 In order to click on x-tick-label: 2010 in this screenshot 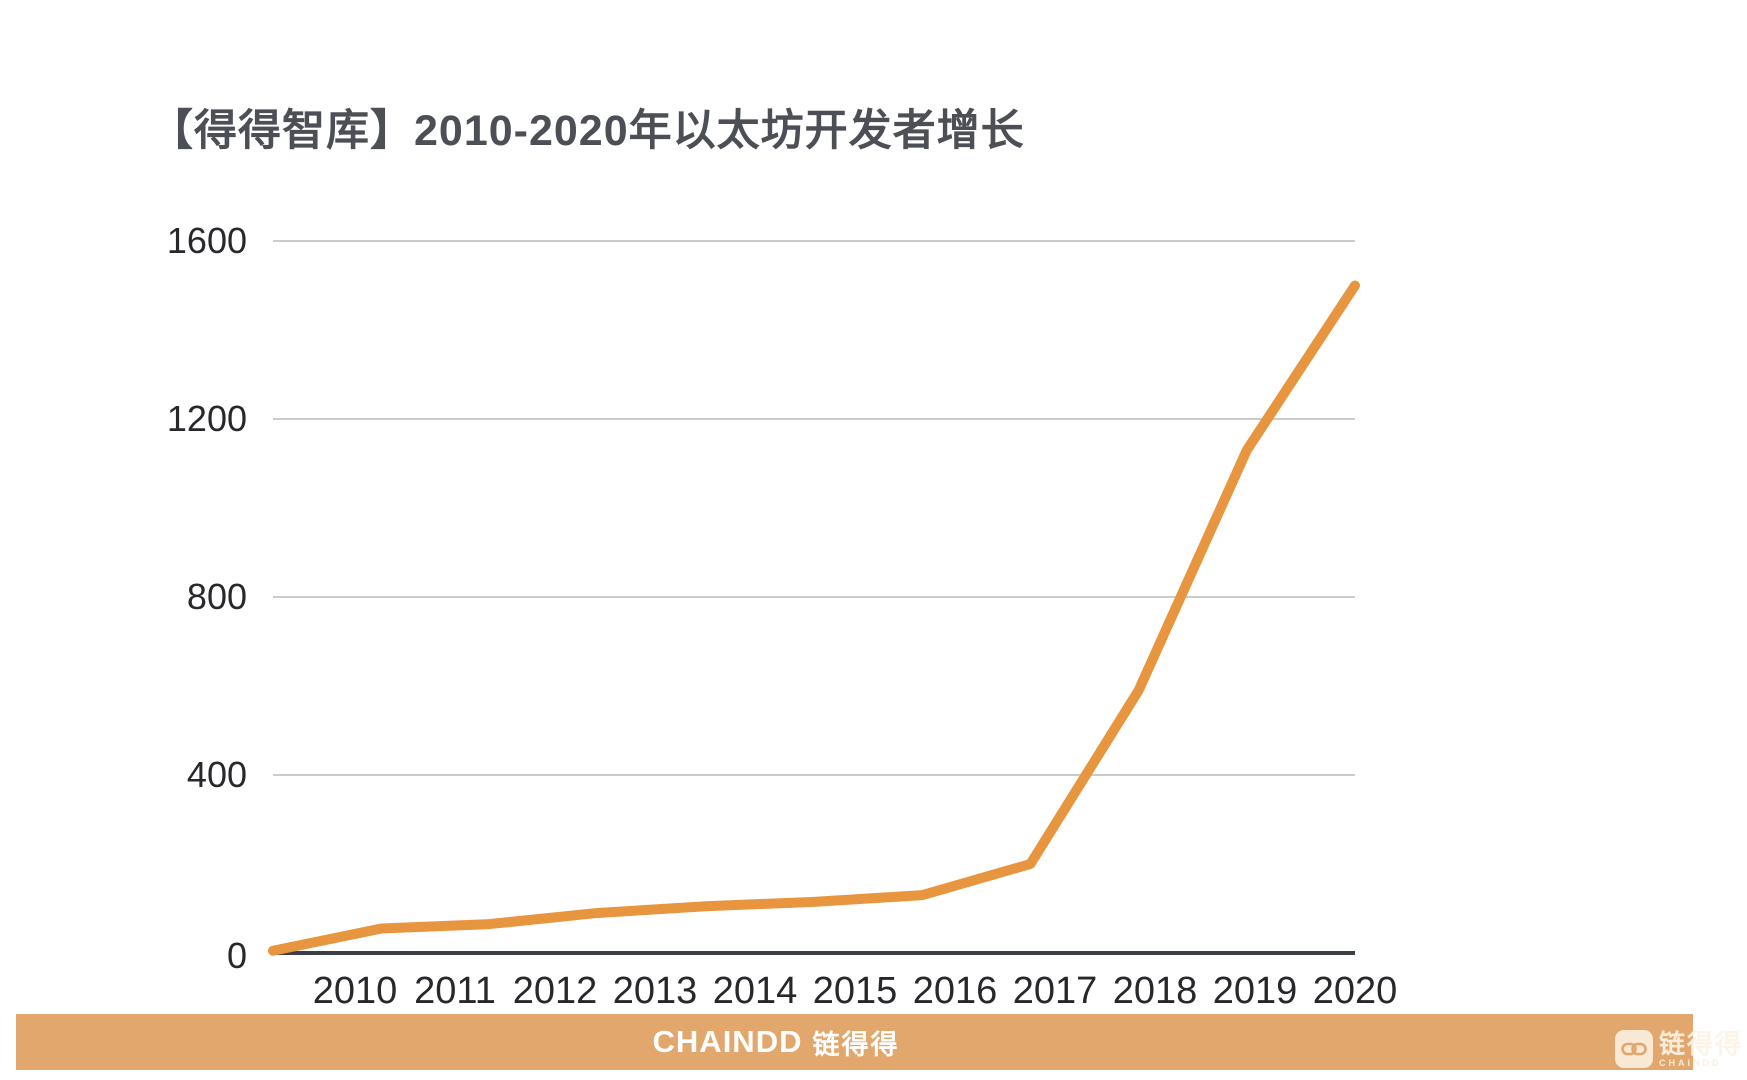, I will do `click(355, 991)`.